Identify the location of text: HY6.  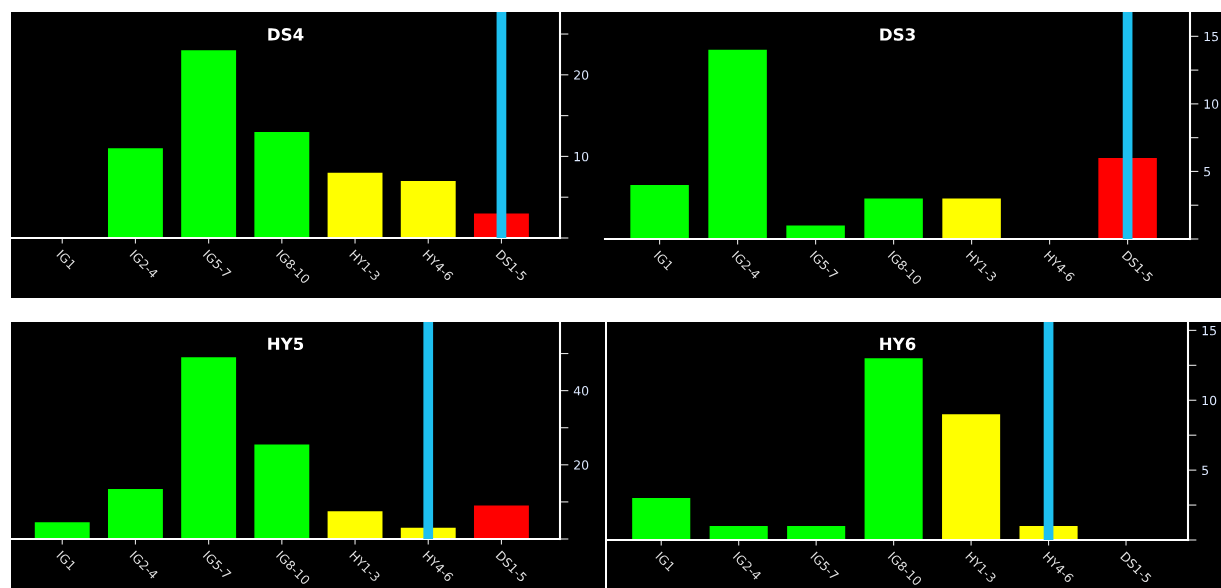
(898, 344).